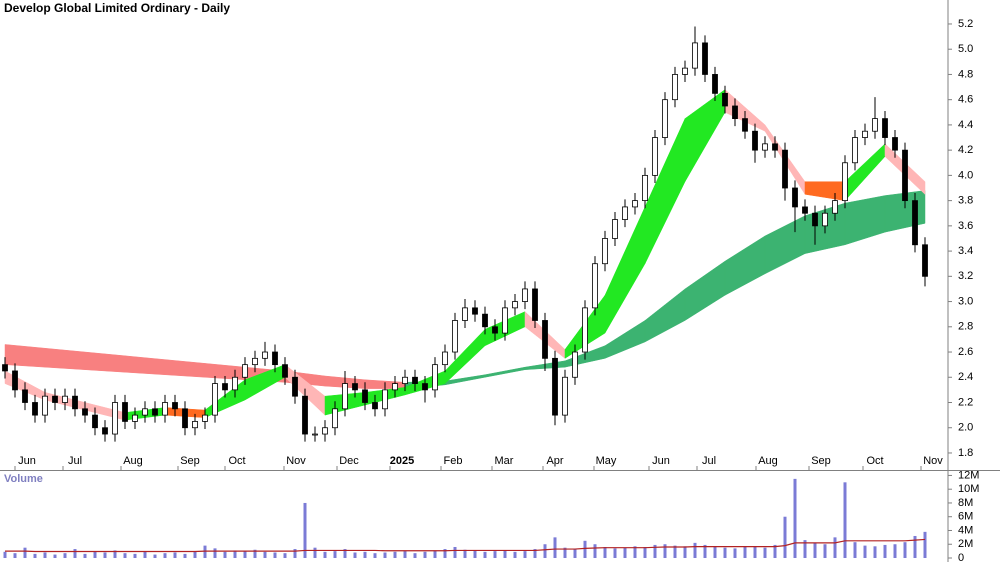 The width and height of the screenshot is (1000, 562). Describe the element at coordinates (236, 461) in the screenshot. I see `x-tick-label: Oct` at that location.